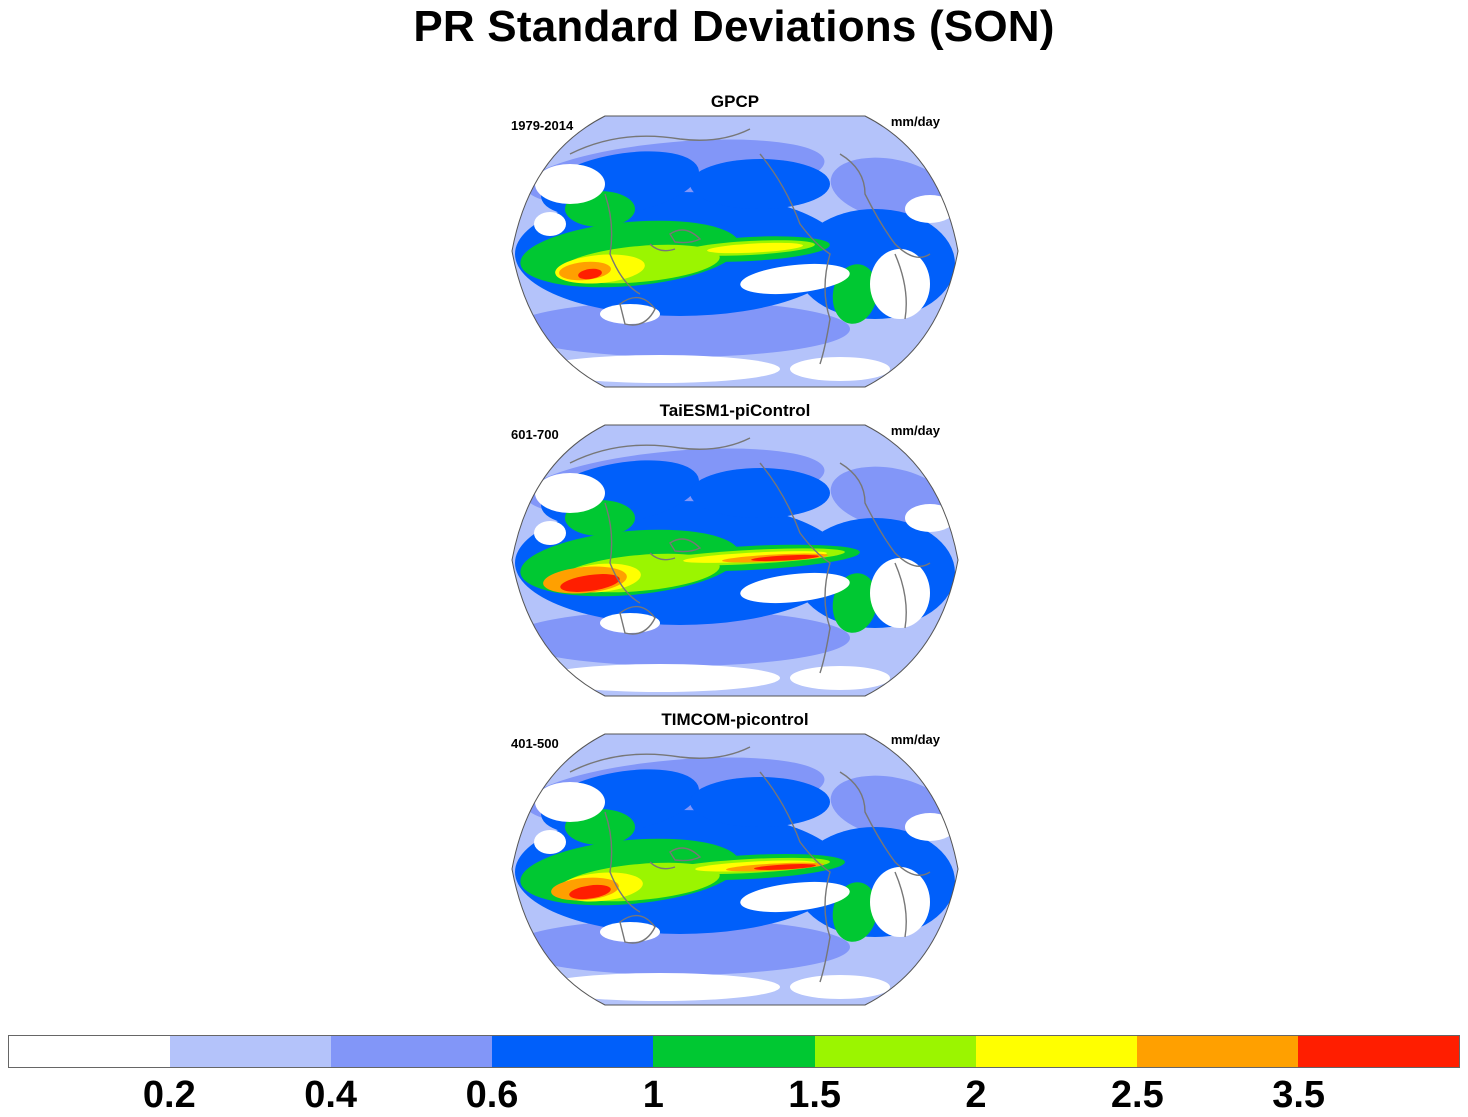 The height and width of the screenshot is (1117, 1468). Describe the element at coordinates (734, 26) in the screenshot. I see `figure-title: PR Standard Deviations (SON)` at that location.